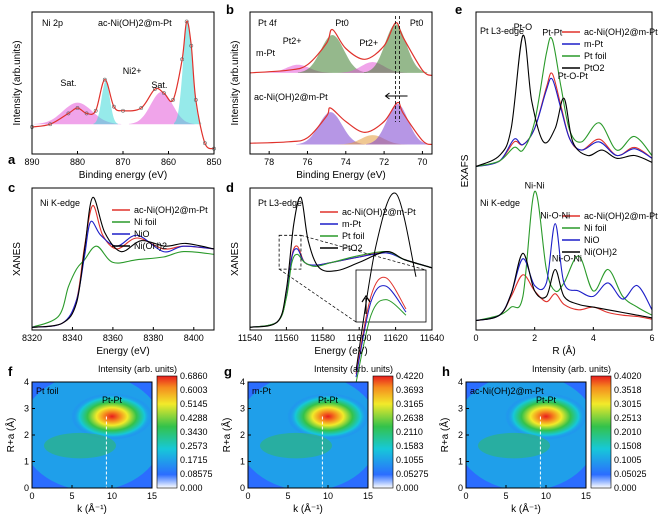 This screenshot has width=666, height=517. I want to click on ni2p-half-peak-fill, so click(105, 103).